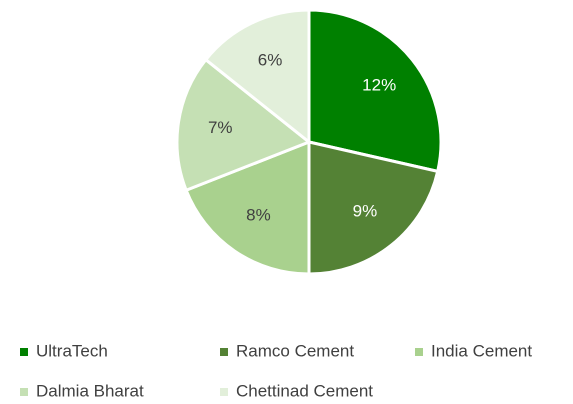 The width and height of the screenshot is (573, 404). I want to click on data-label: 9%, so click(365, 211).